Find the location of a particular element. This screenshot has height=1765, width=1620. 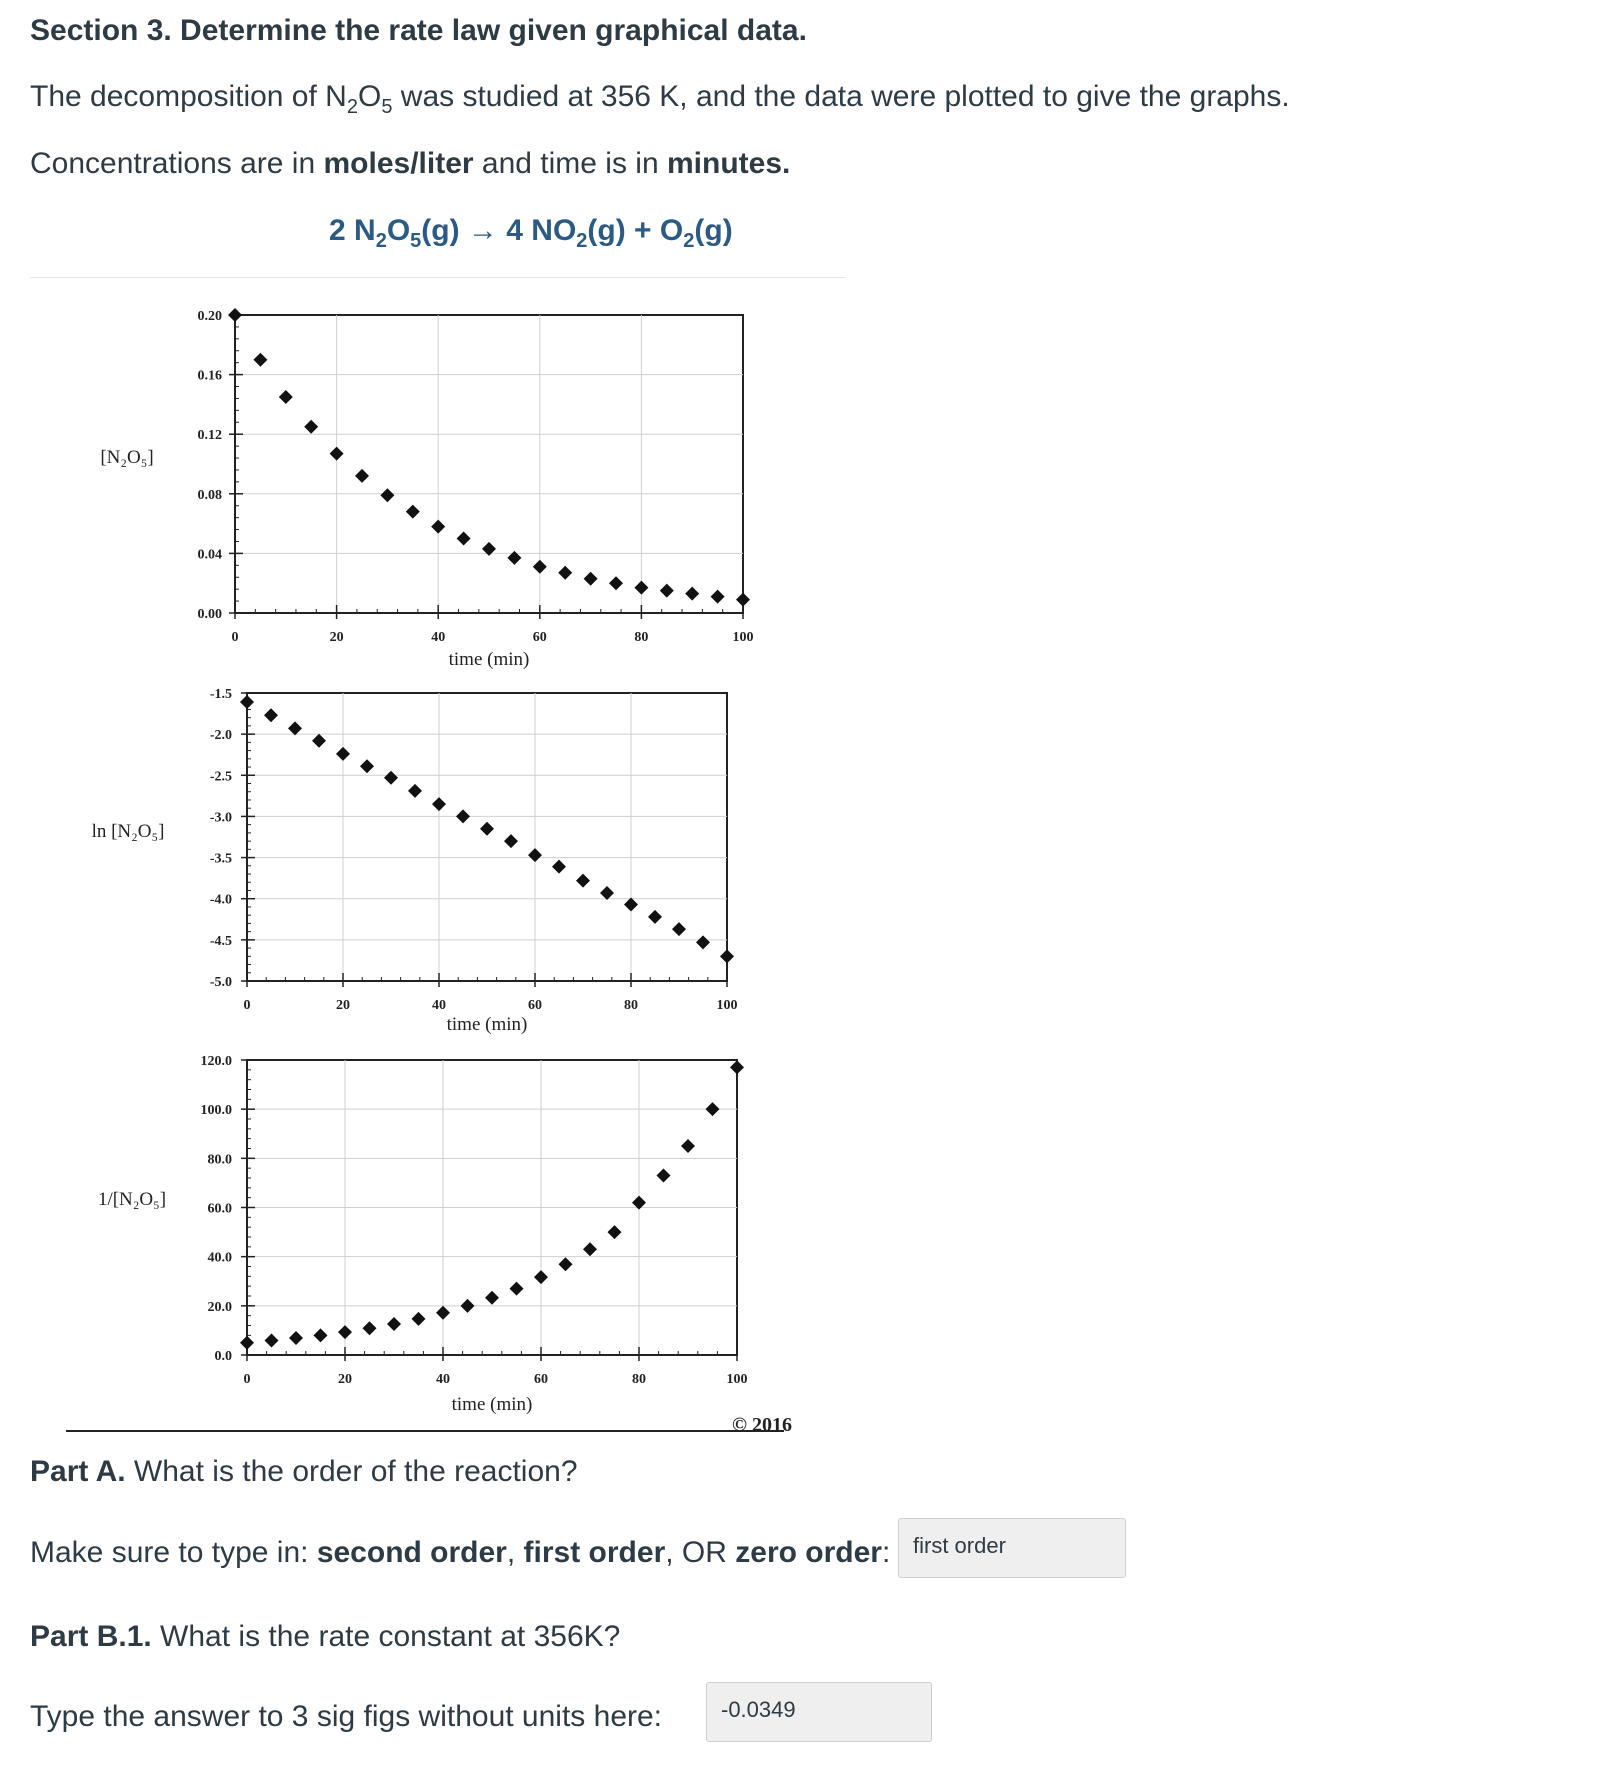

x-tick-label: 80 is located at coordinates (641, 637).